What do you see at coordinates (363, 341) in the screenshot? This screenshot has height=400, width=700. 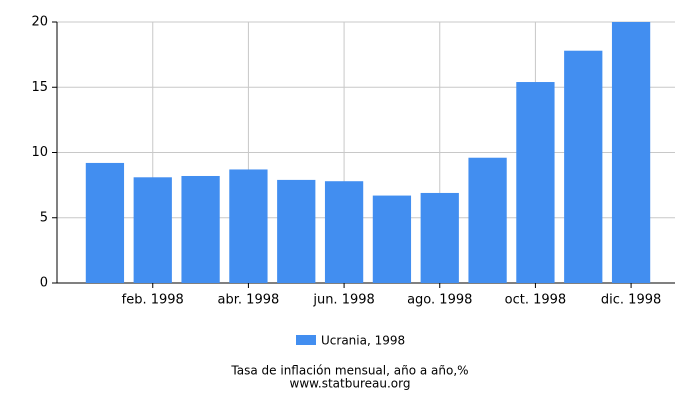 I see `legend-label: Ucrania, 1998` at bounding box center [363, 341].